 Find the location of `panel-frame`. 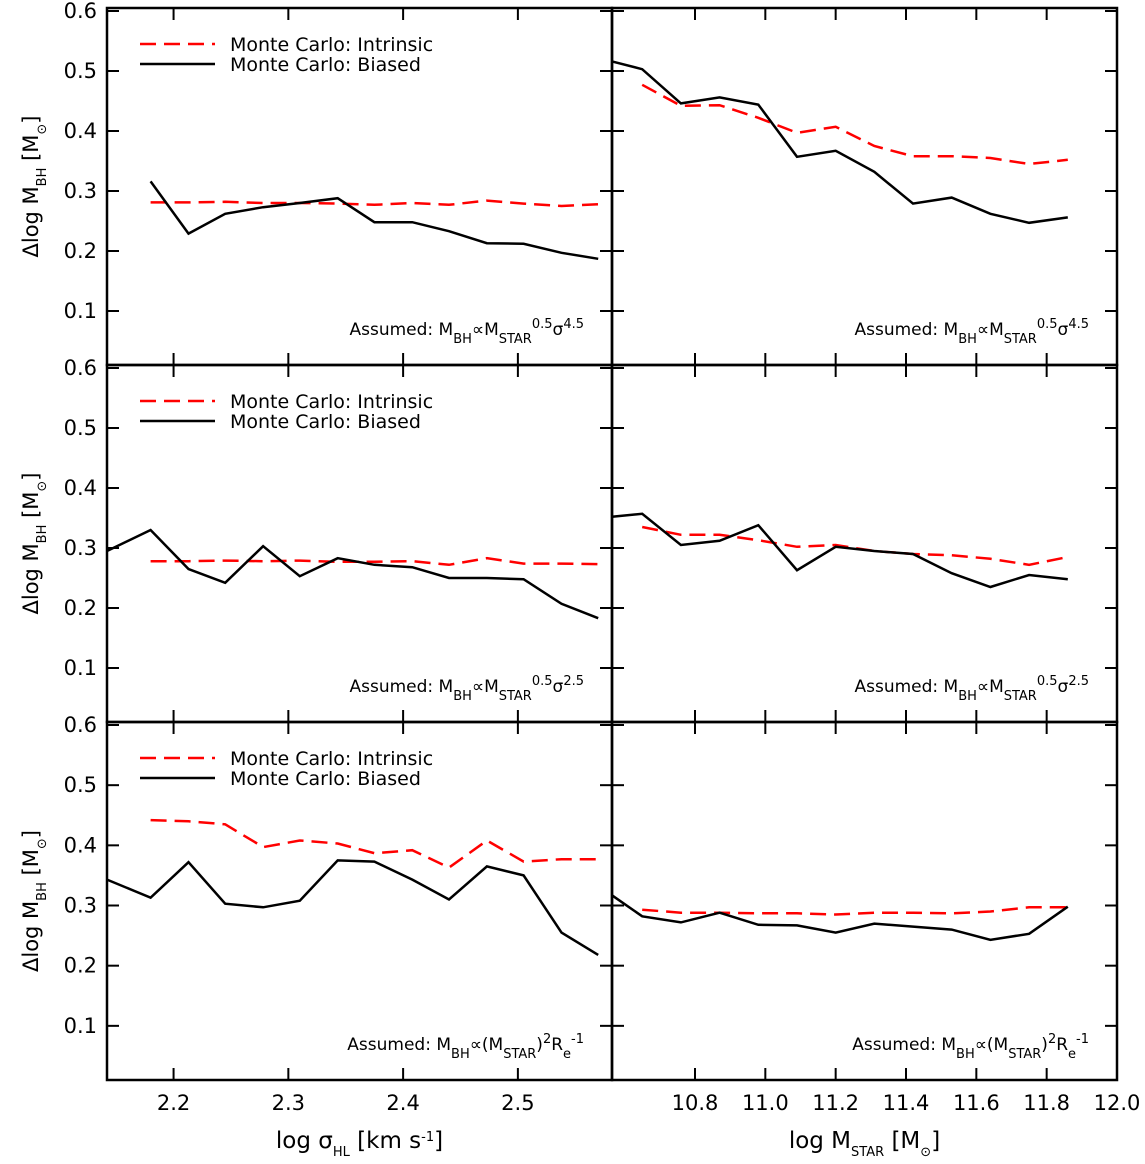

panel-frame is located at coordinates (864, 901).